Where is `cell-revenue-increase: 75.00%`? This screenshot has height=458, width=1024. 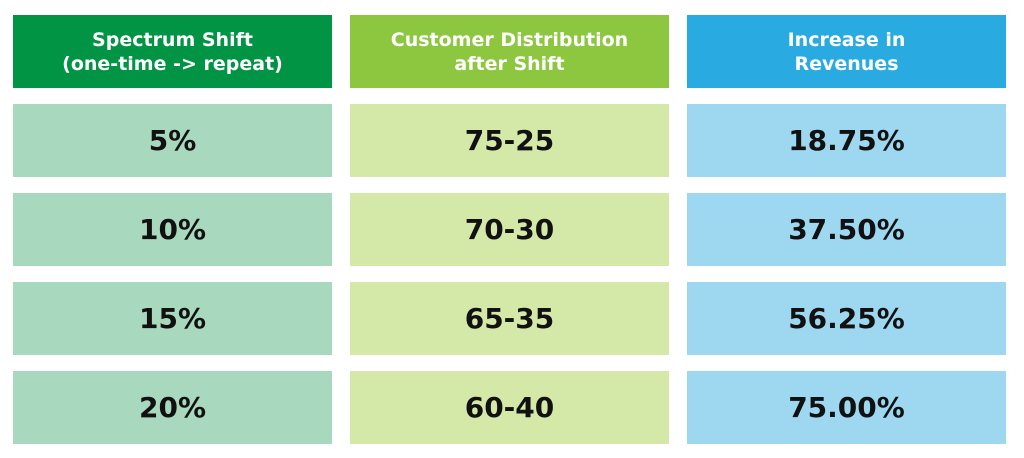
cell-revenue-increase: 75.00% is located at coordinates (846, 407).